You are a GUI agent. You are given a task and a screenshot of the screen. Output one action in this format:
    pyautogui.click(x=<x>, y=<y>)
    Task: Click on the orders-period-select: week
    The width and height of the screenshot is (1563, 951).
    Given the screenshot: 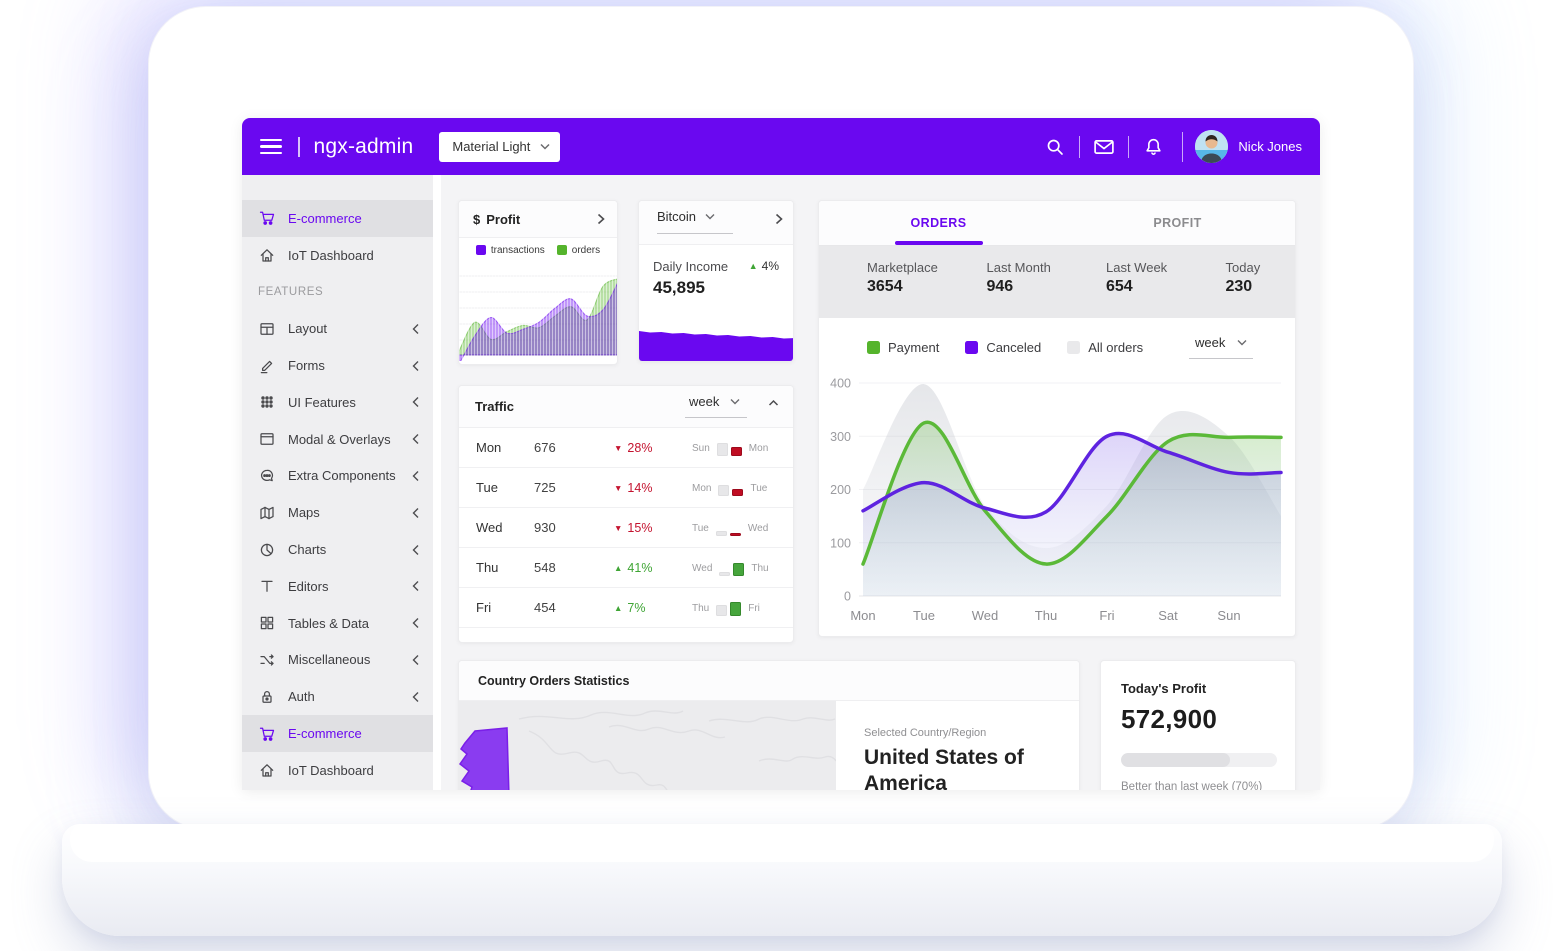 What is the action you would take?
    pyautogui.click(x=1221, y=347)
    